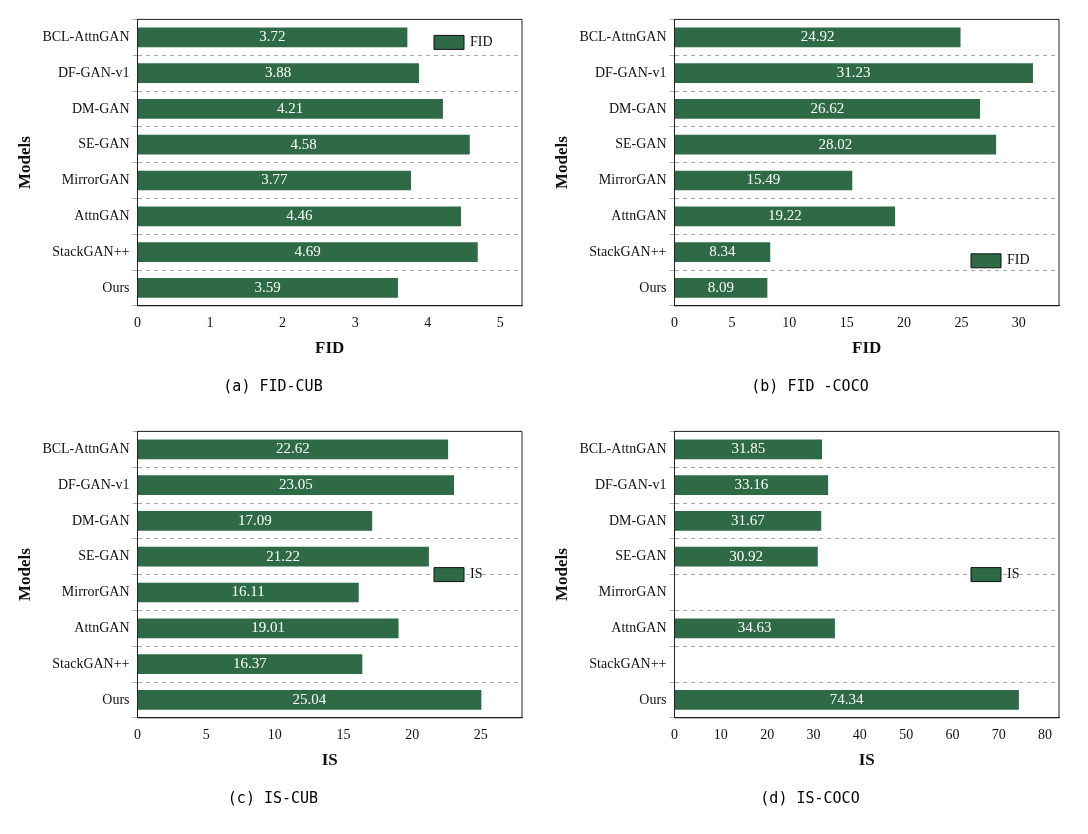 The width and height of the screenshot is (1088, 834). What do you see at coordinates (282, 322) in the screenshot?
I see `x-tick-label: 2` at bounding box center [282, 322].